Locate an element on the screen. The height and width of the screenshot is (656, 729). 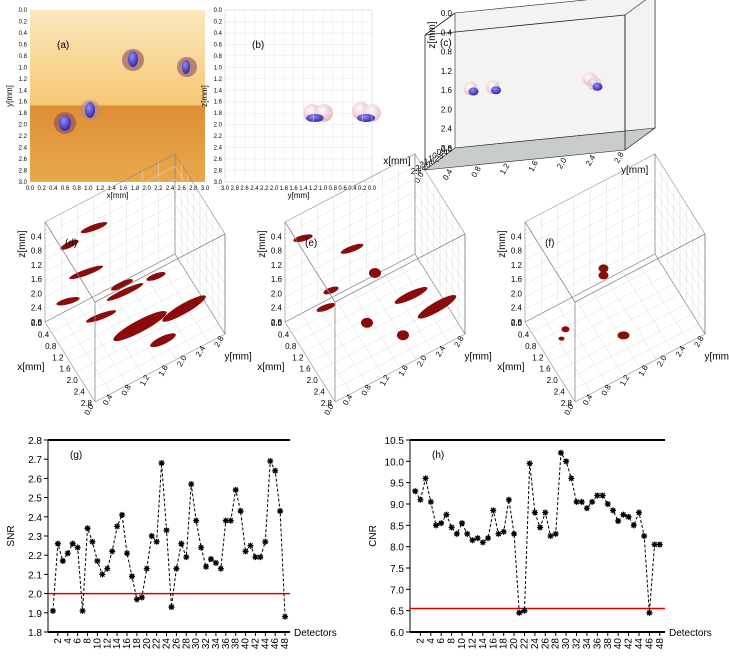
y-tick-label: 2.2 is located at coordinates (35, 556).